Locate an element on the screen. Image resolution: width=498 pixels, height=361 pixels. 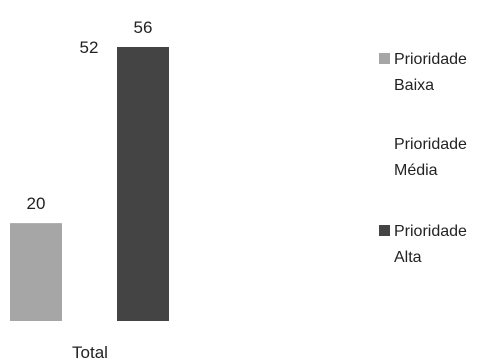
data-labels-group: 20 52 56 is located at coordinates (90, 115).